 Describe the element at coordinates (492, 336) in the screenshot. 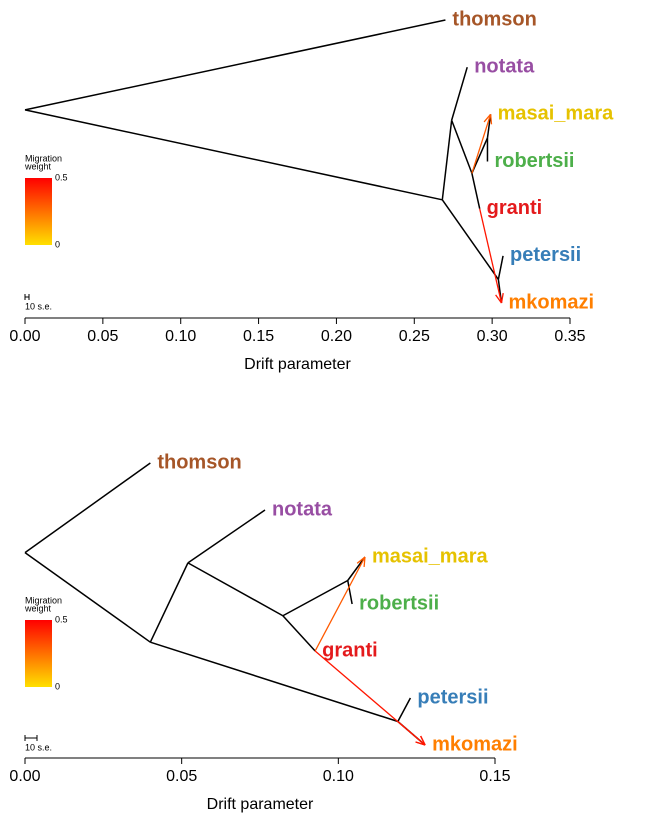

I see `x-tick-label: 0.30` at that location.